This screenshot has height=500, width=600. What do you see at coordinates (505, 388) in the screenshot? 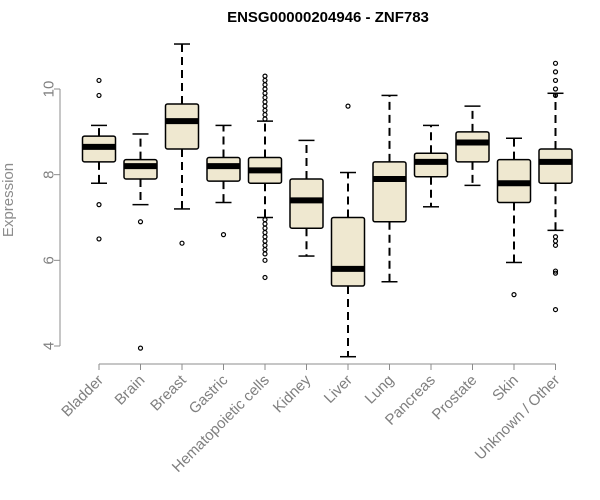
I see `x-tick-label: Skin` at bounding box center [505, 388].